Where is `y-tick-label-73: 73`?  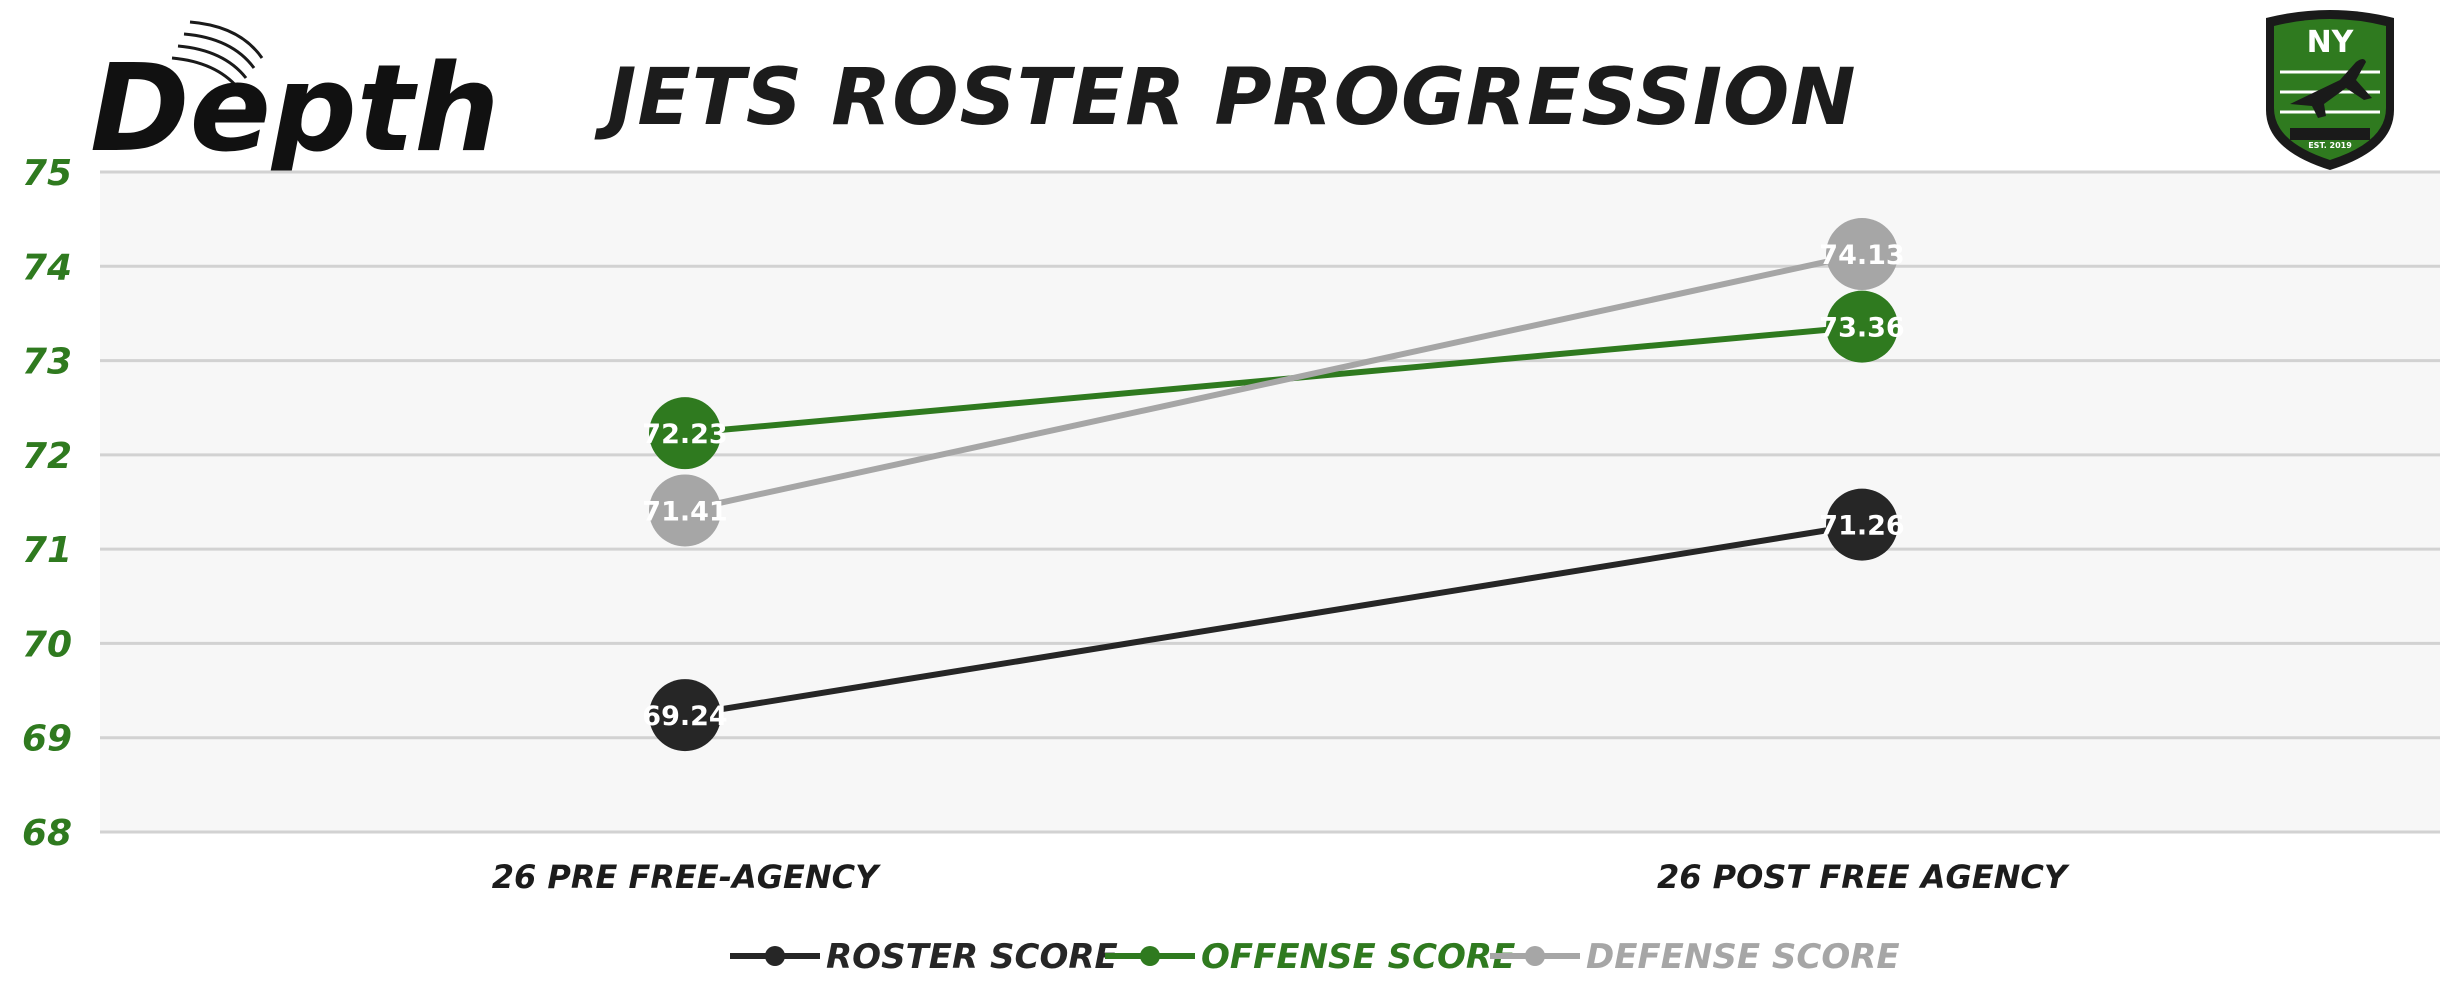
y-tick-label-73: 73 is located at coordinates (47, 362).